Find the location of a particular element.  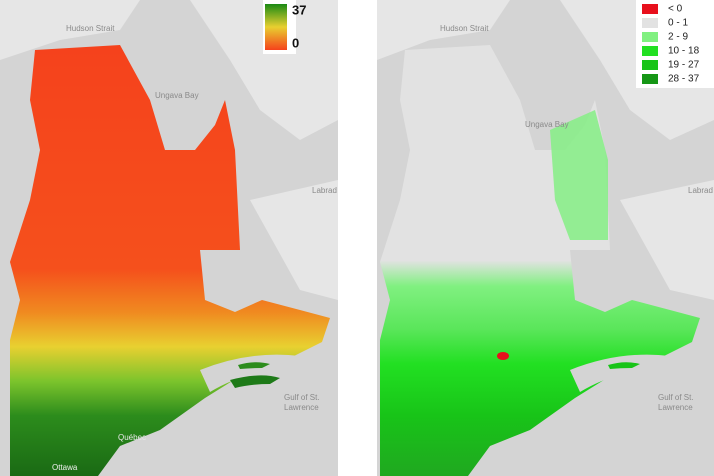

legend: < 0 0 - 1 2 - 9 10 - 18 19 - 27 28 - 37 is located at coordinates (671, 44).